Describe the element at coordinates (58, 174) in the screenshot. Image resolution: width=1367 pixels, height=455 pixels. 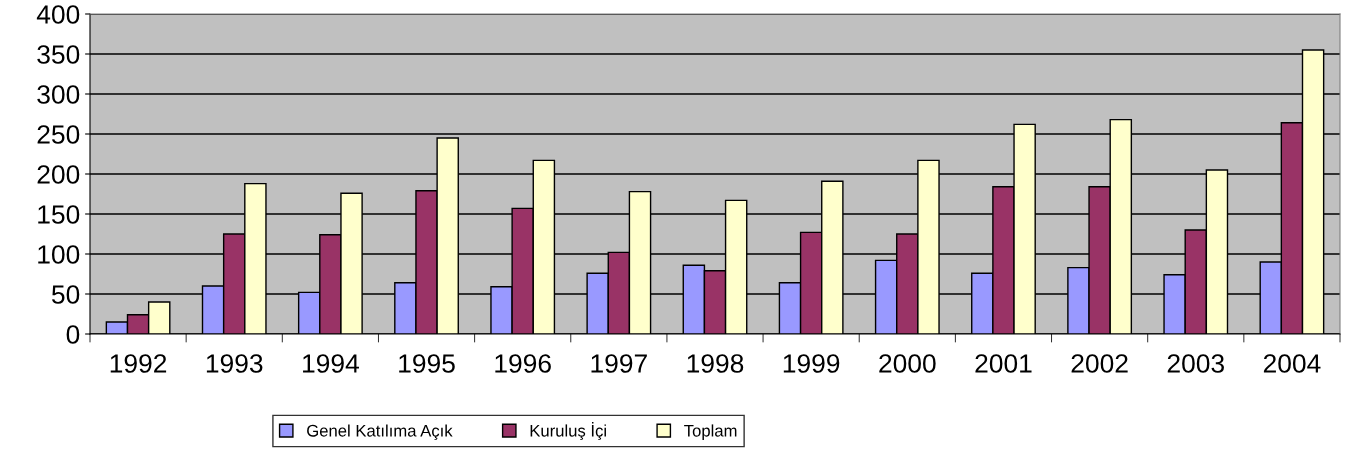
I see `y-tick-label: 200` at that location.